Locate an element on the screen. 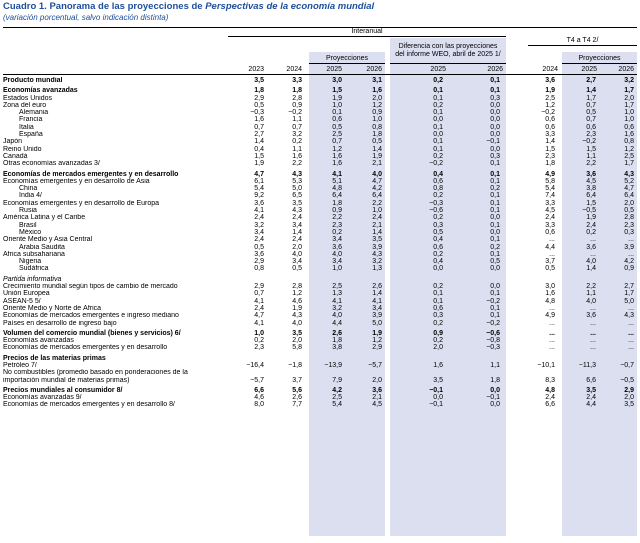  row-value: 3,6 is located at coordinates (550, 80).